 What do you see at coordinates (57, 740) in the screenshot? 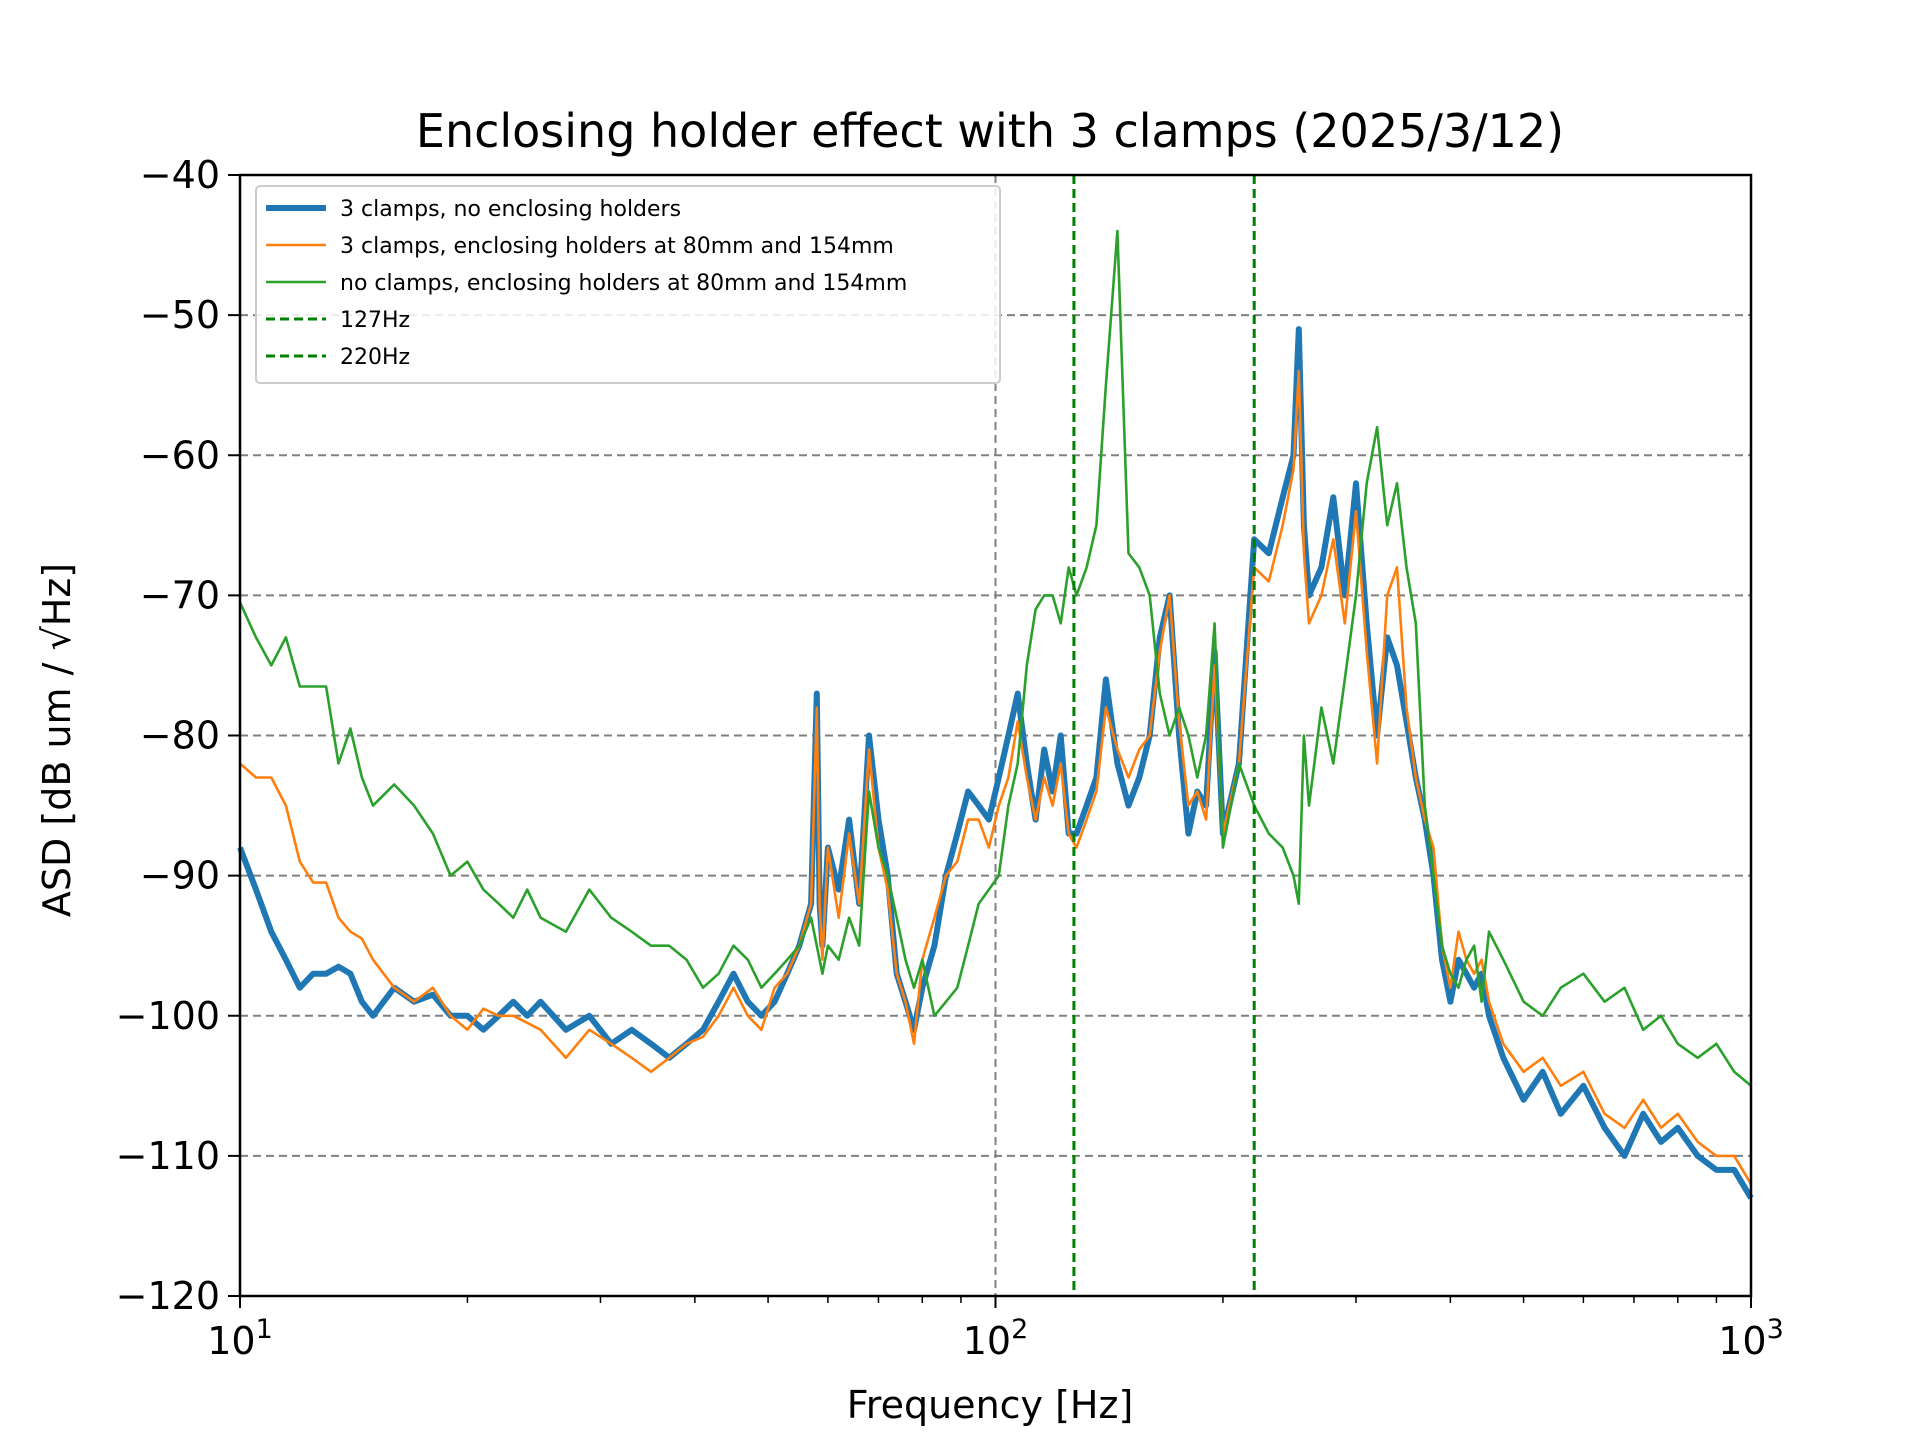
I see `y-axis-label: ASD [dB um / √Hz]` at bounding box center [57, 740].